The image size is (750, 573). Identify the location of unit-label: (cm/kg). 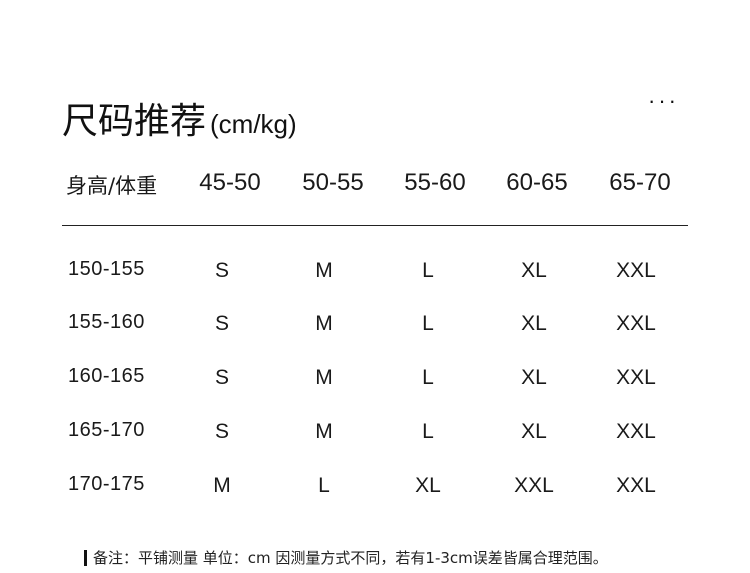
(253, 124).